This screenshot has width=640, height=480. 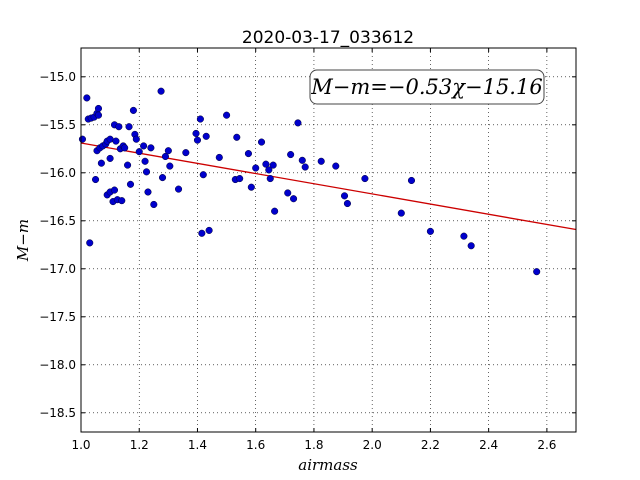 I want to click on x-tick-label: 2.2, so click(x=430, y=445).